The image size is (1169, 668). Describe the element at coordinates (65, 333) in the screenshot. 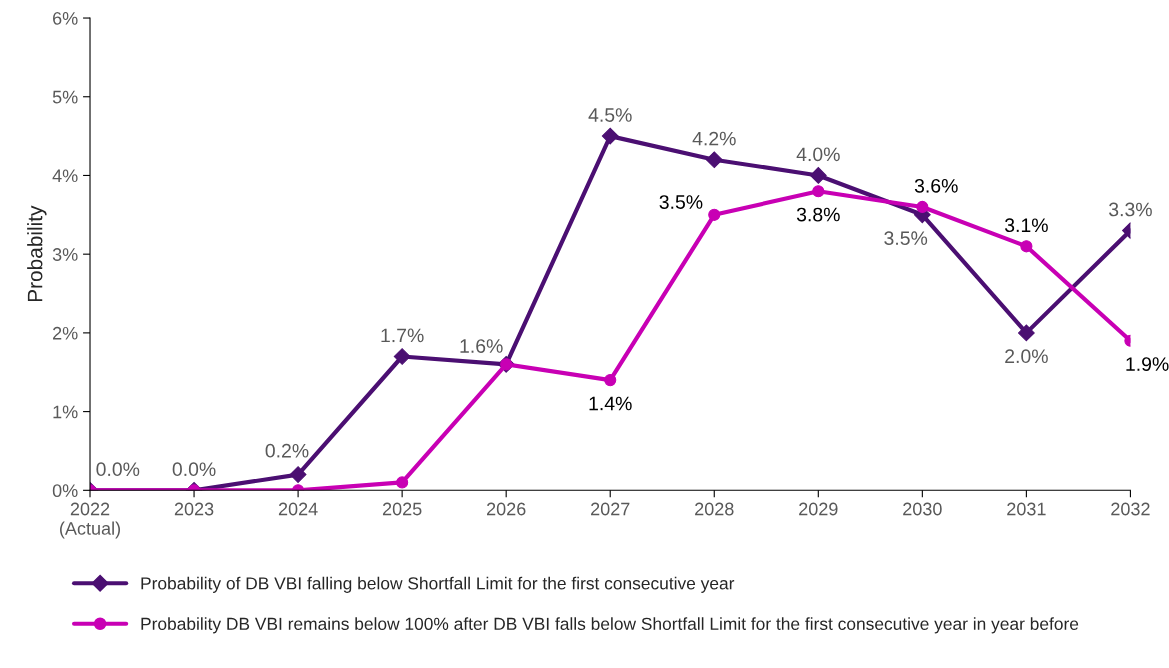

I see `y-tick-label: 2%` at that location.